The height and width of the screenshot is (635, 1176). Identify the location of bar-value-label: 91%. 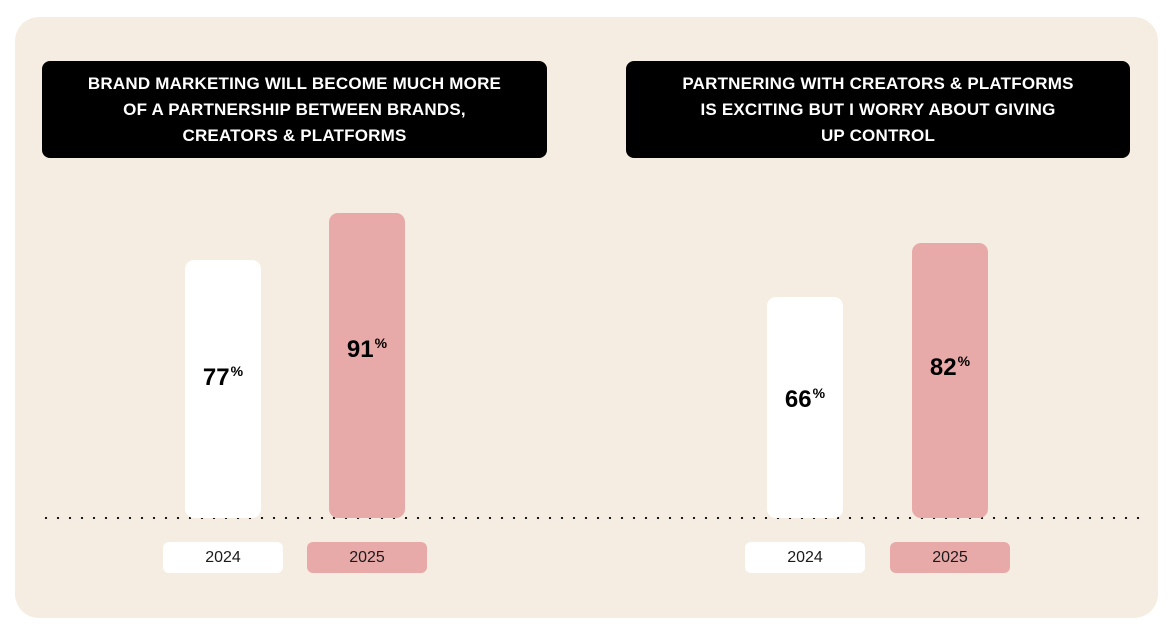
(367, 349).